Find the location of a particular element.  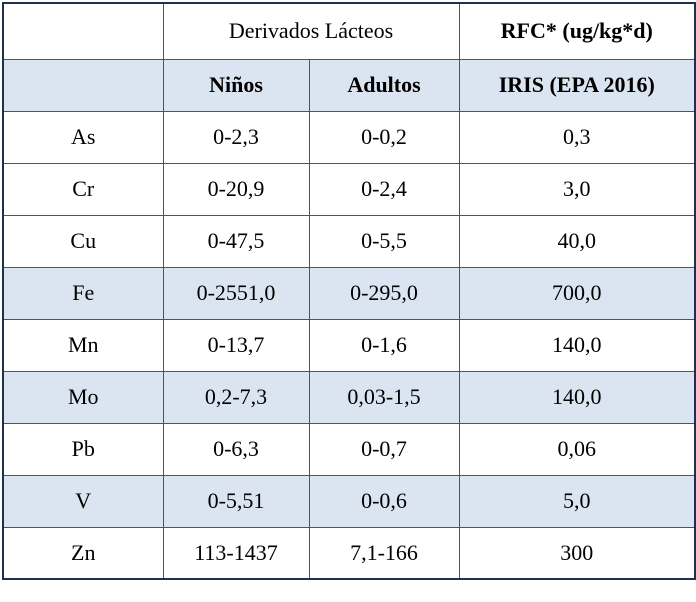

header-corner-cell is located at coordinates (83, 31).